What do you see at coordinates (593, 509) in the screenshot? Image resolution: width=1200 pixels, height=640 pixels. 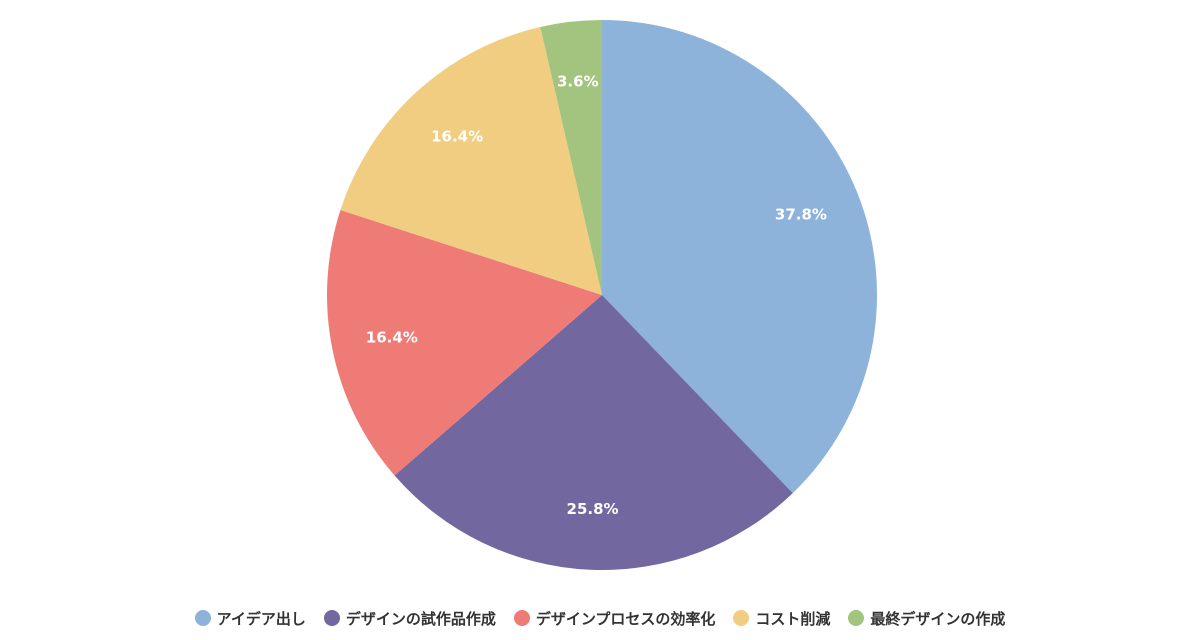 I see `data-label: 25.8%` at bounding box center [593, 509].